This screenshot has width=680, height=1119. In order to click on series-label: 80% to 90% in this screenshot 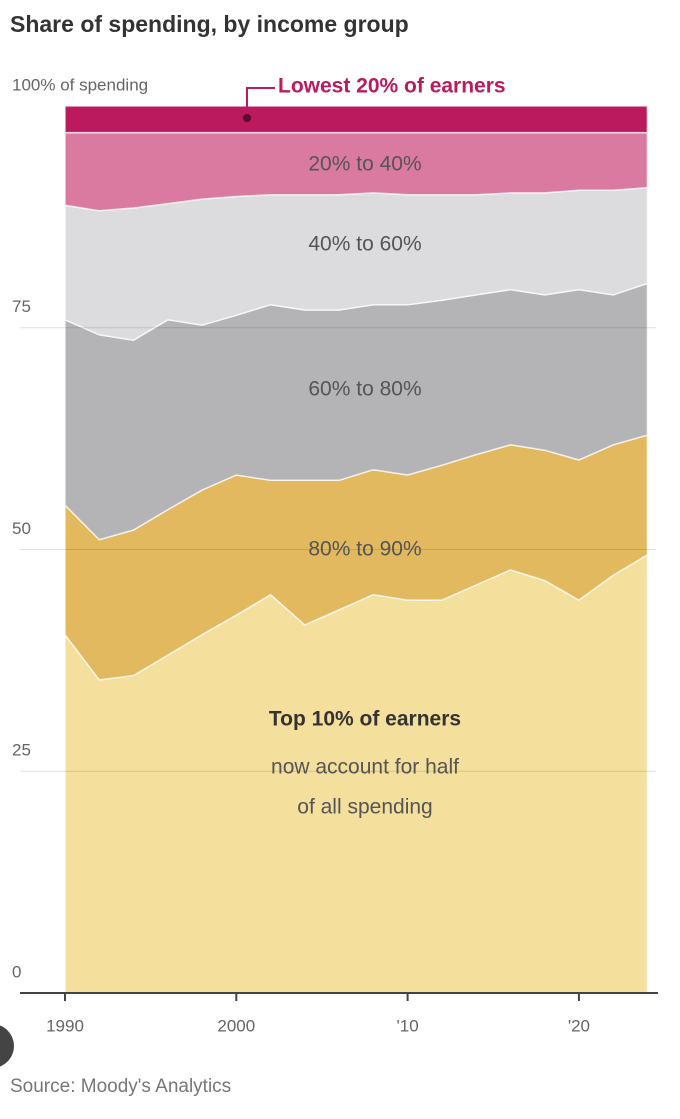, I will do `click(364, 549)`.